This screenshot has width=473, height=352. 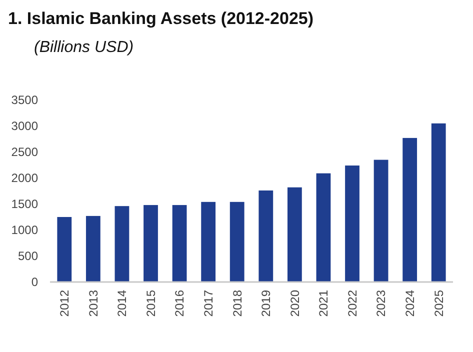 What do you see at coordinates (161, 18) in the screenshot?
I see `chart-title: 1. Islamic Banking Assets (2012-2025)` at bounding box center [161, 18].